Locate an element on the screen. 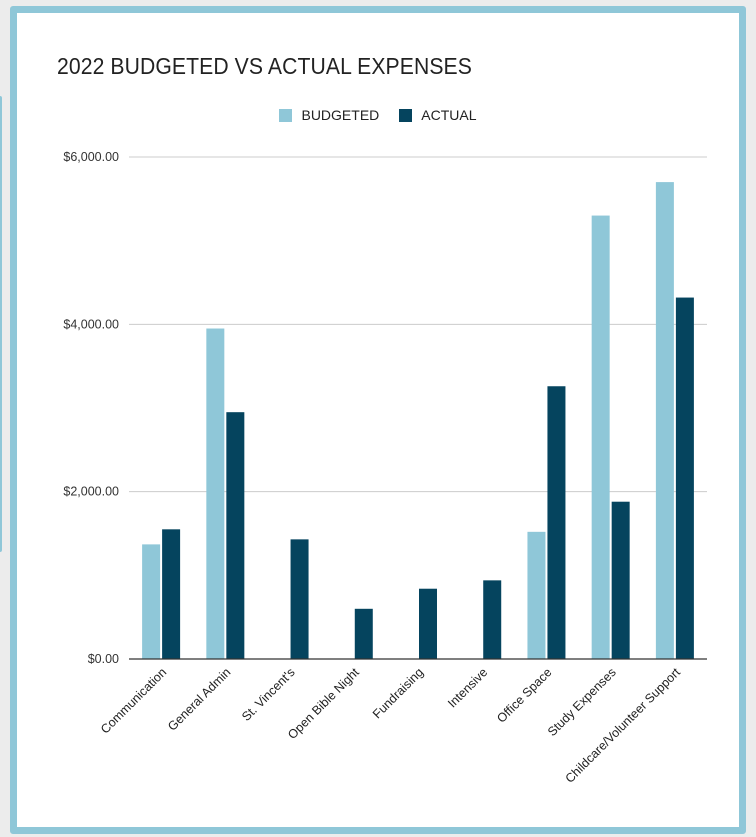 Image resolution: width=756 pixels, height=837 pixels. x-tick-label: Intensive is located at coordinates (467, 687).